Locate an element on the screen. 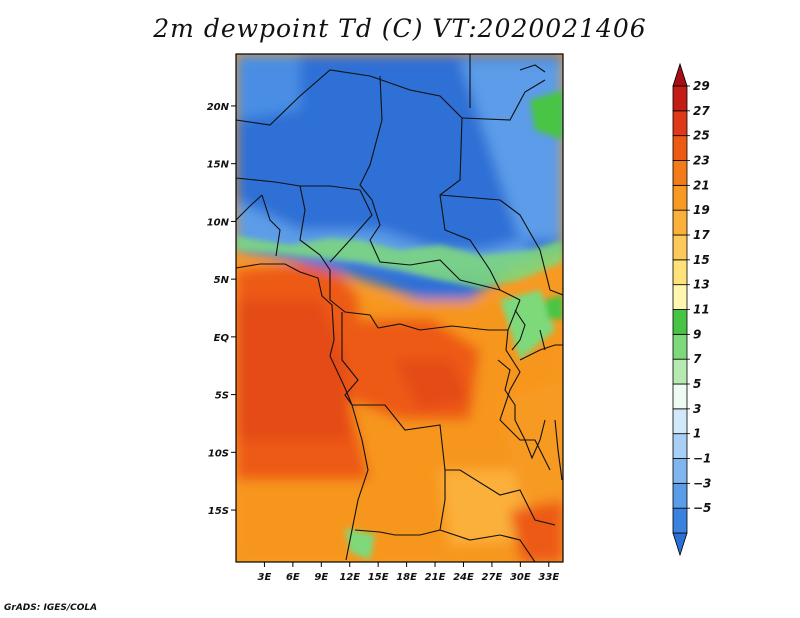 The width and height of the screenshot is (800, 618). colorbar-label: 3 is located at coordinates (697, 409).